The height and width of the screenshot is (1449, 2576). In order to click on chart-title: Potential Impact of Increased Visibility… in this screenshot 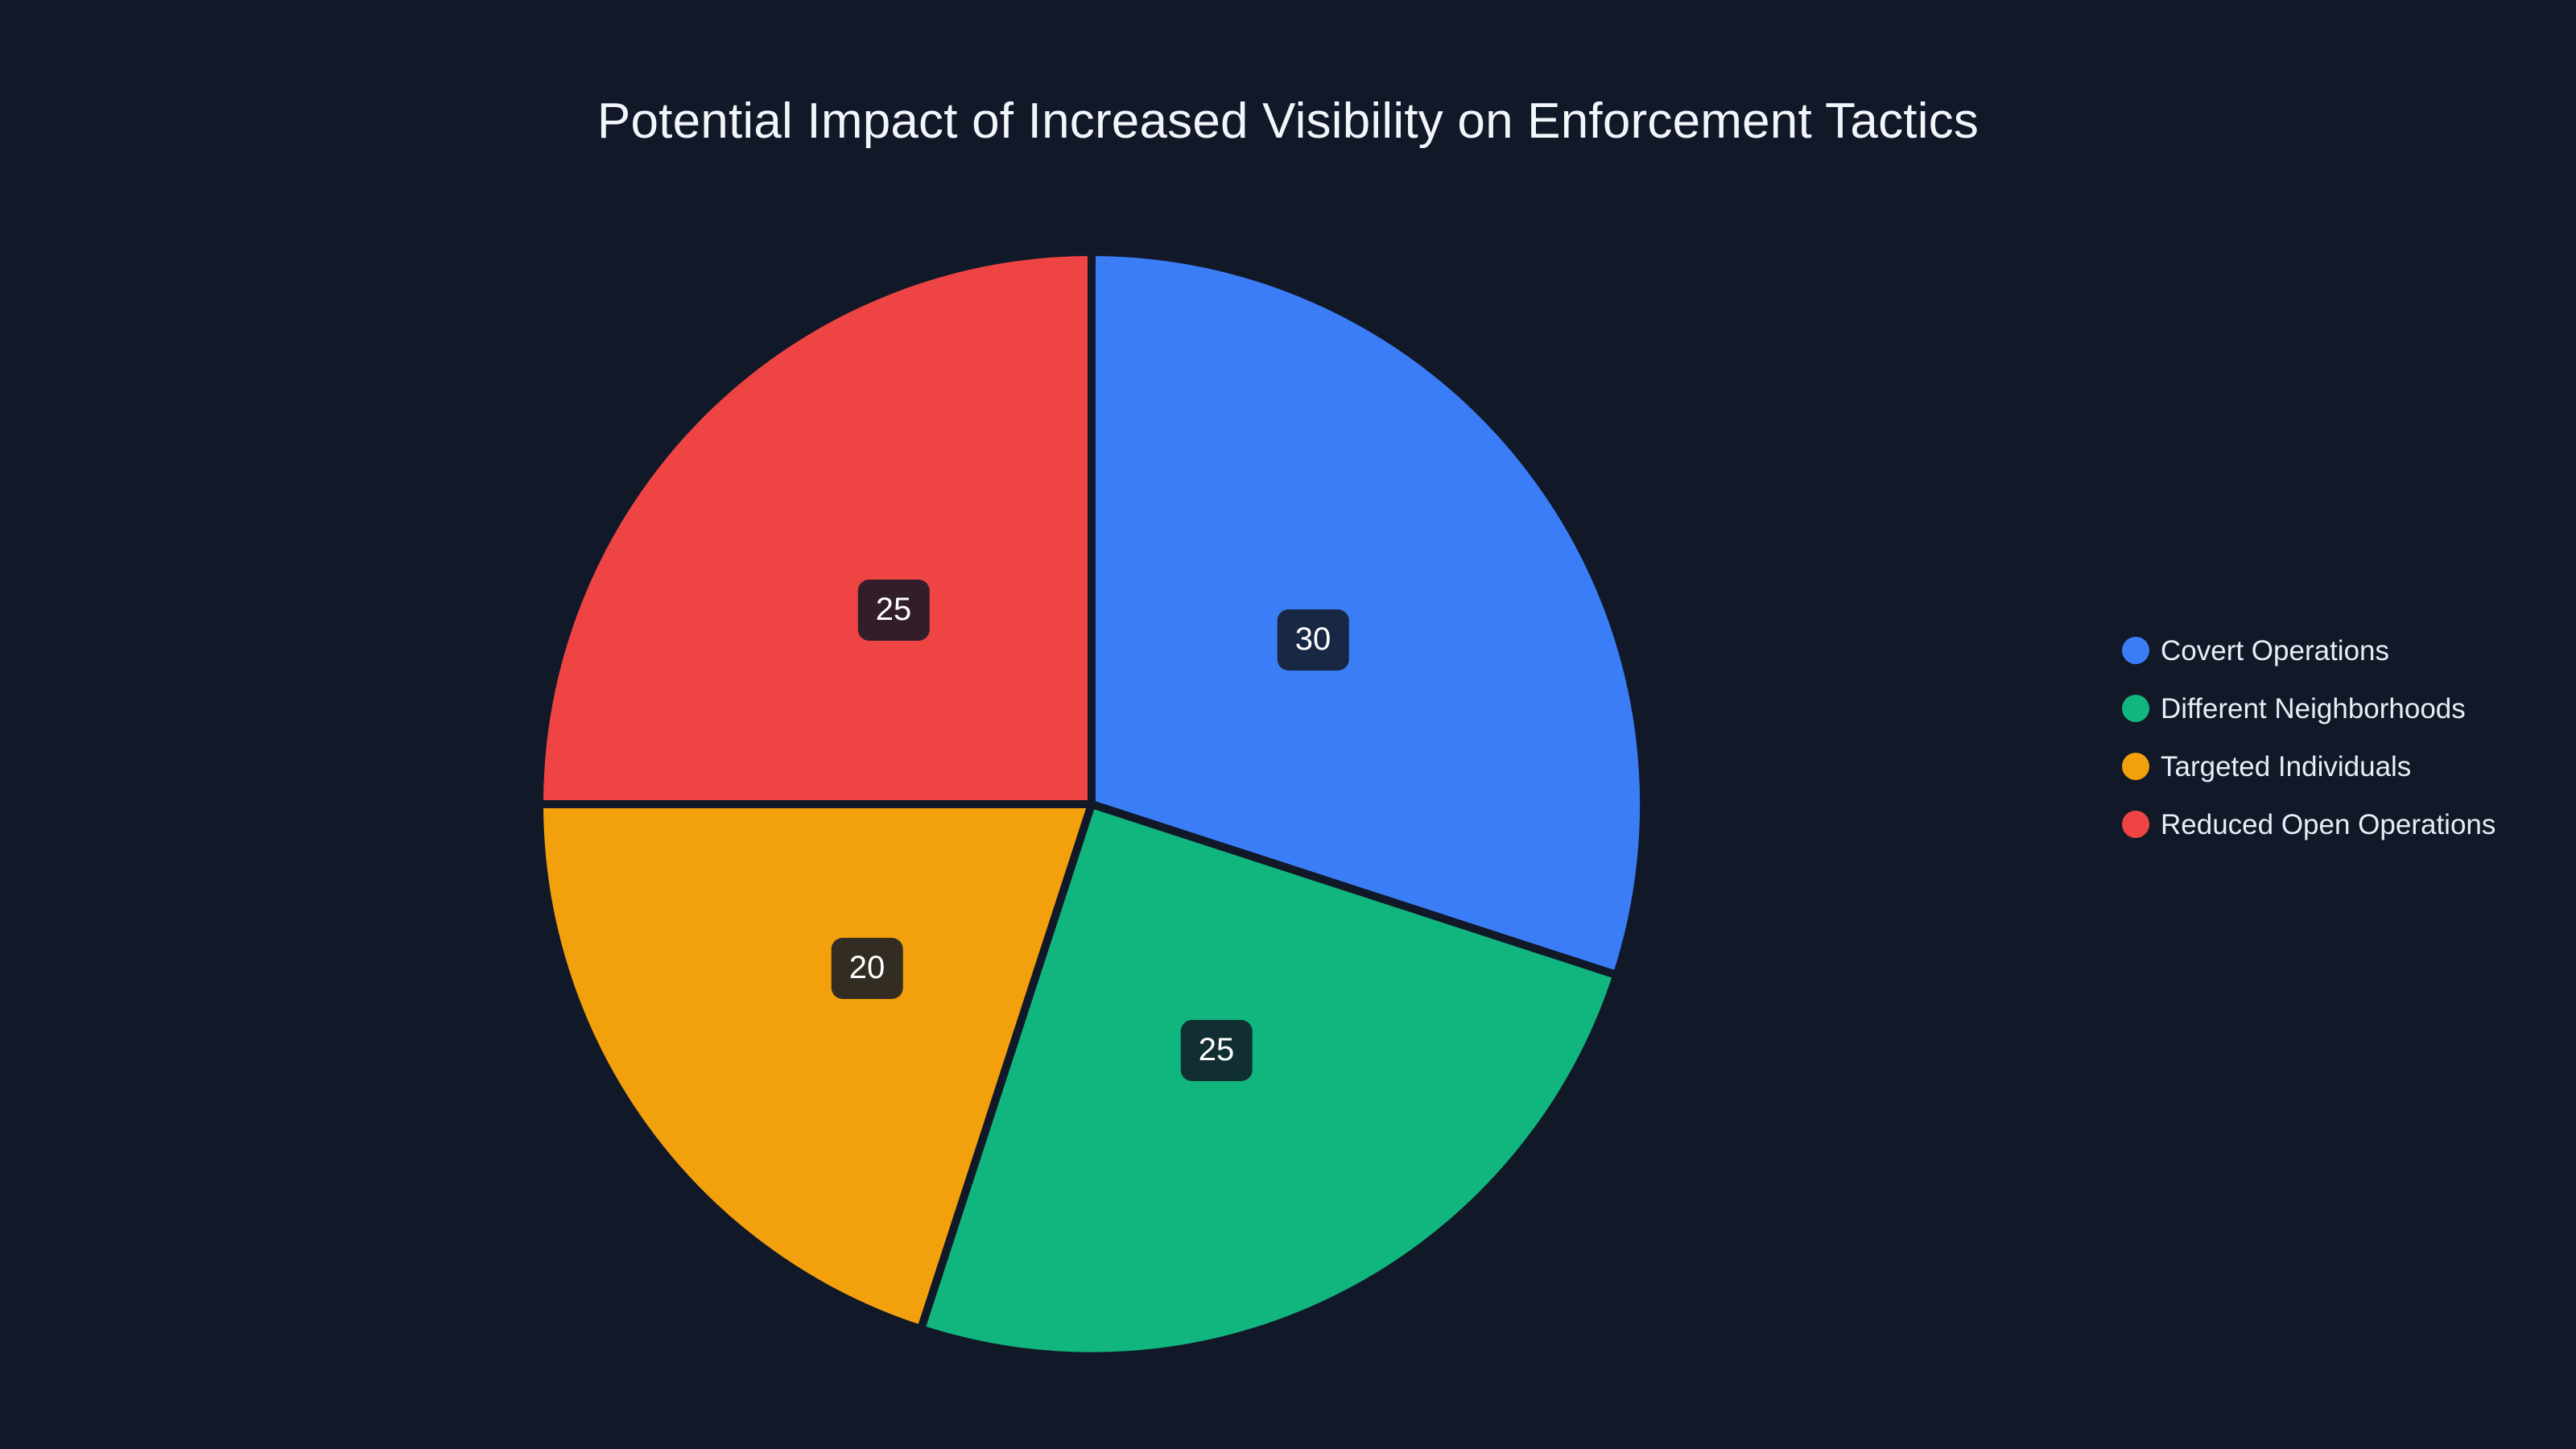, I will do `click(1288, 121)`.